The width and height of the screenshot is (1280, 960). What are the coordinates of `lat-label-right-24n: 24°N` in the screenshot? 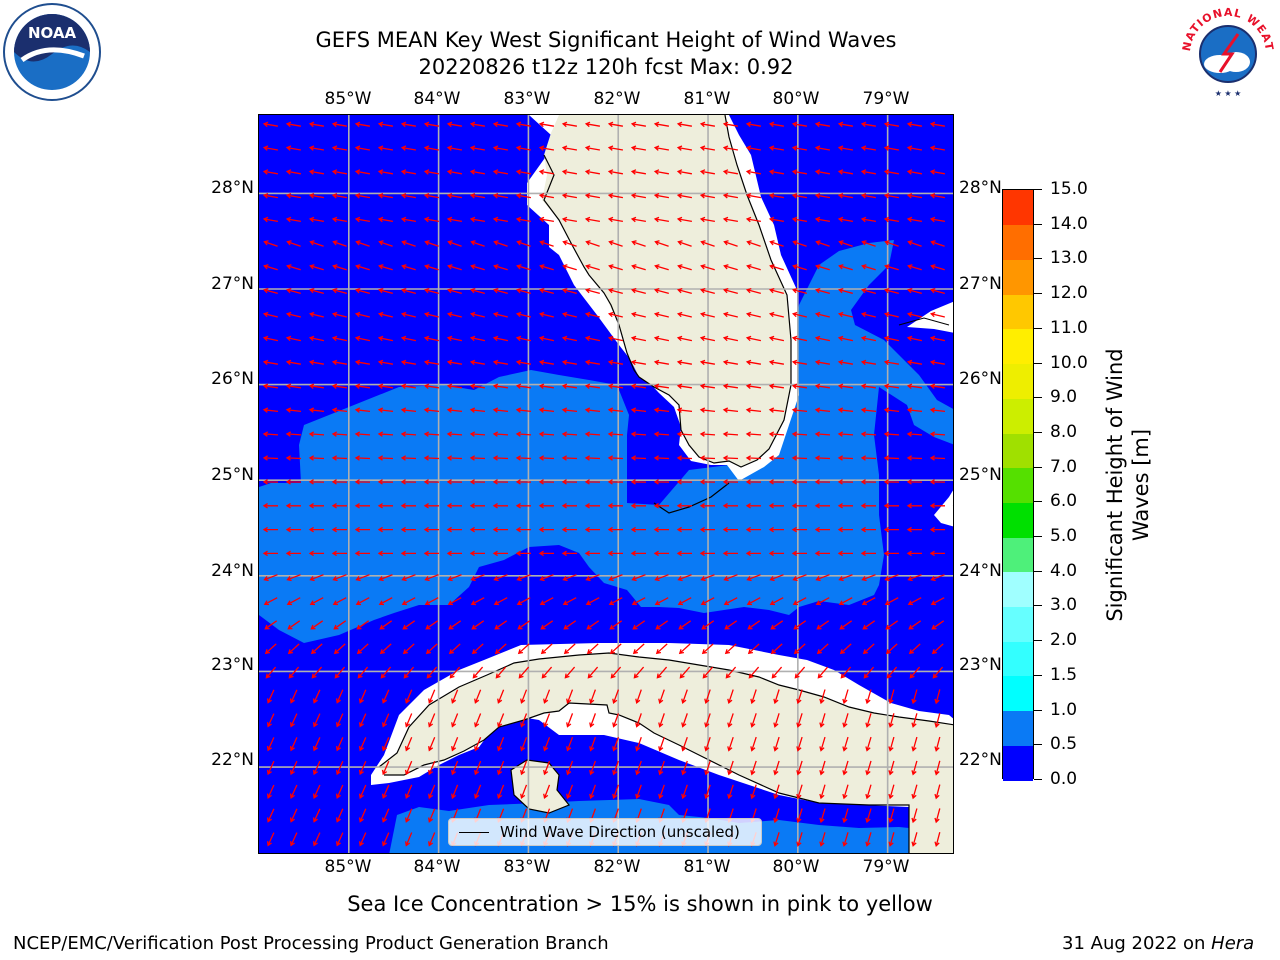 It's located at (980, 571).